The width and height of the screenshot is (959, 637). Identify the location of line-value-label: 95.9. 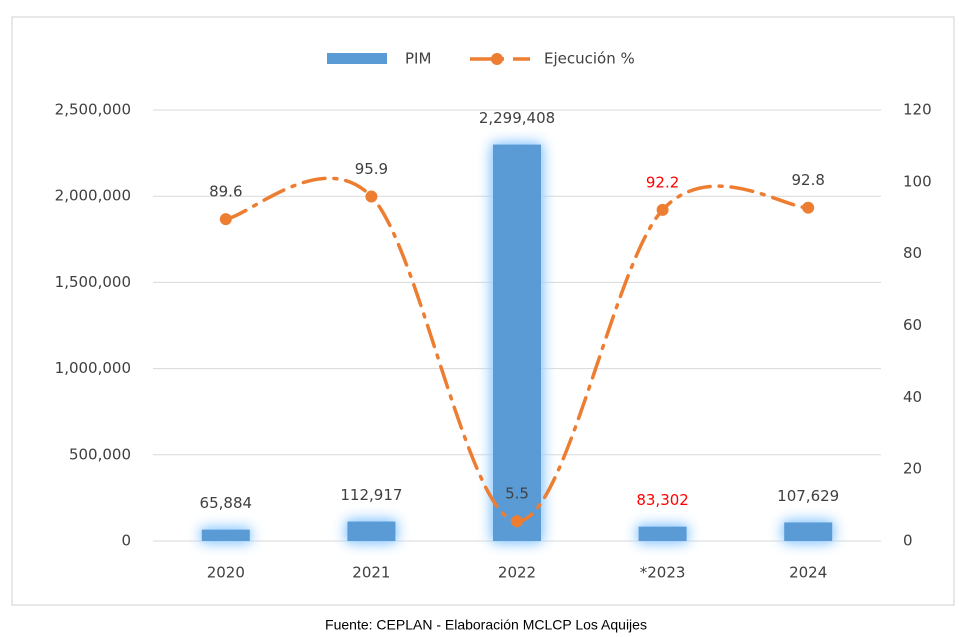
(371, 169).